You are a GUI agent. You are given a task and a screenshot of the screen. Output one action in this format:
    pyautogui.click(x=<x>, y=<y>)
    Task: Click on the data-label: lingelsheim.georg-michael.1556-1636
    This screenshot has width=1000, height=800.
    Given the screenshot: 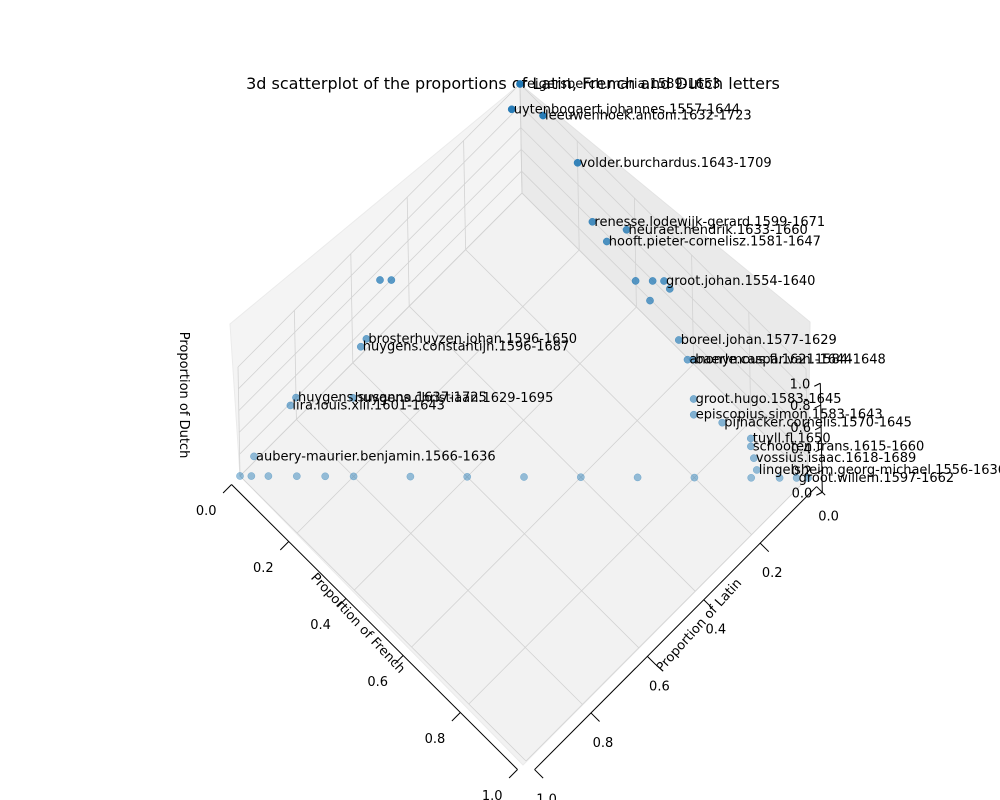 What is the action you would take?
    pyautogui.click(x=879, y=470)
    